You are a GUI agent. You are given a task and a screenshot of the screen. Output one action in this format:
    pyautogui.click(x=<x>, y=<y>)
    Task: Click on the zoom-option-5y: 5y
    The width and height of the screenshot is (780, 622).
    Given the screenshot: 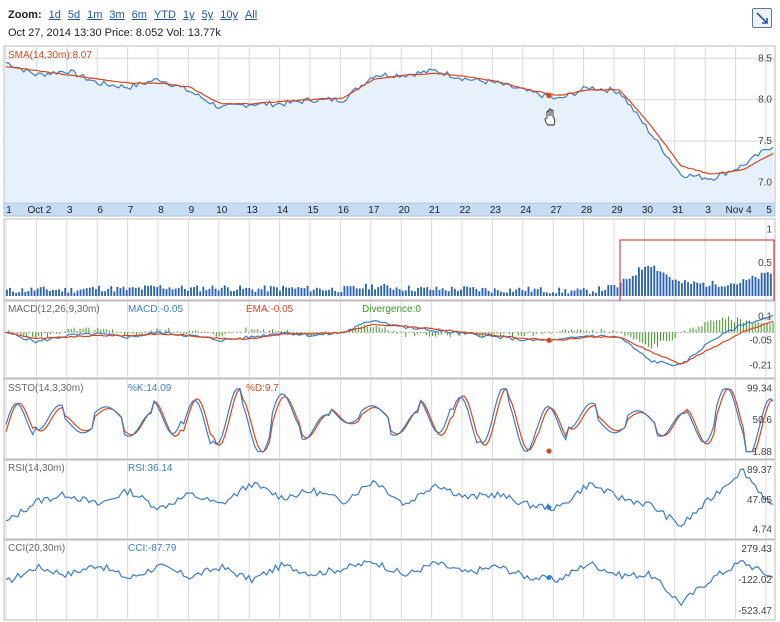 What is the action you would take?
    pyautogui.click(x=207, y=15)
    